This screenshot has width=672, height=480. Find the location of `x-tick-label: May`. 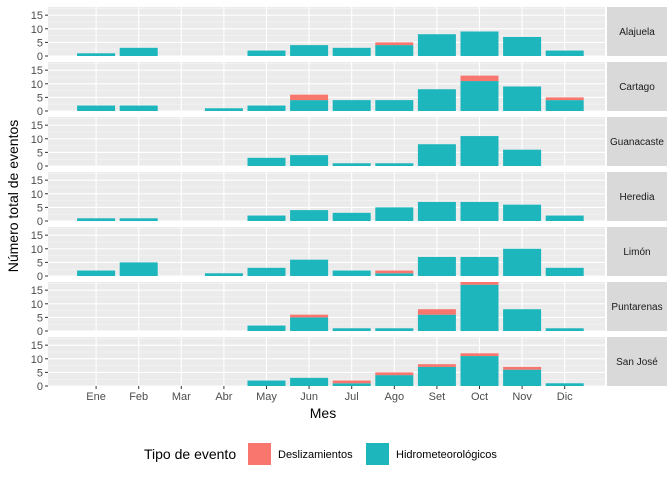

x-tick-label: May is located at coordinates (266, 397).